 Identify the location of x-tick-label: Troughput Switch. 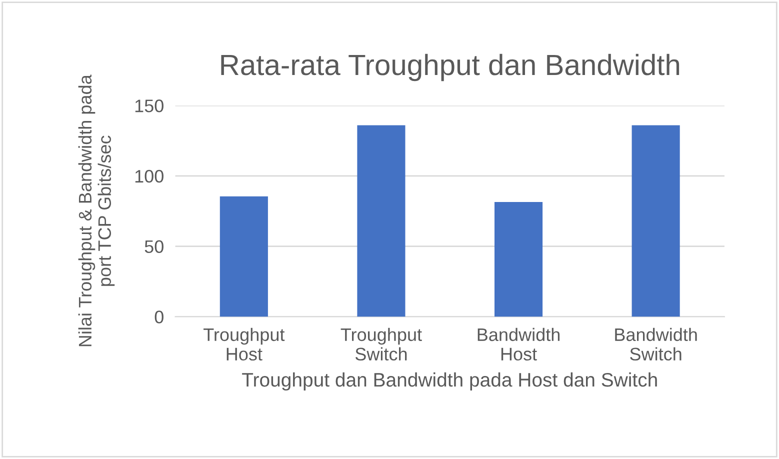
(381, 344).